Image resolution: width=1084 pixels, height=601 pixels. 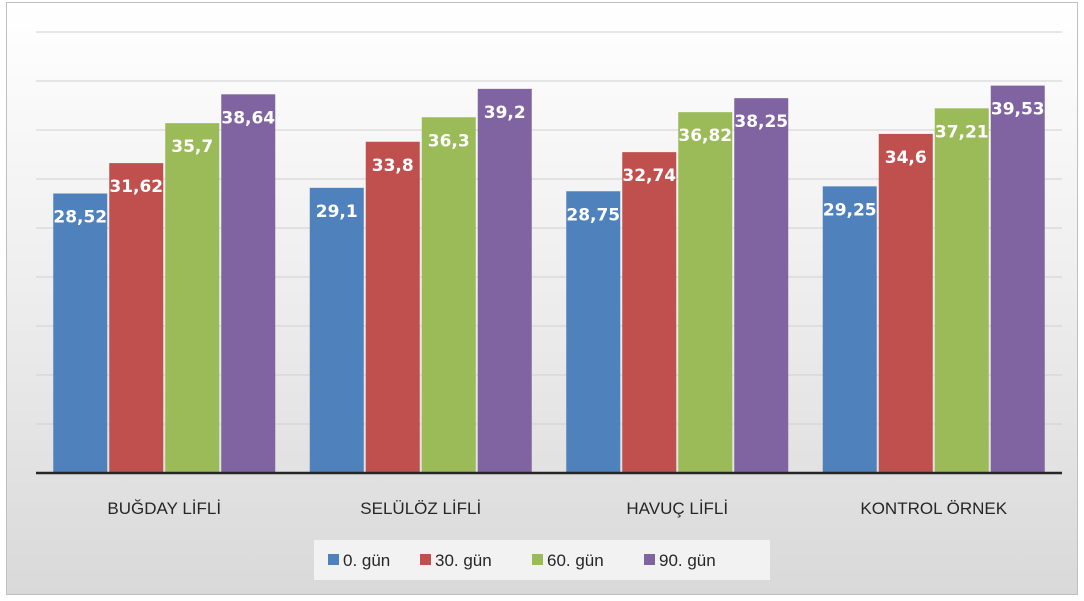 What do you see at coordinates (575, 560) in the screenshot?
I see `legend-label: 60. gün` at bounding box center [575, 560].